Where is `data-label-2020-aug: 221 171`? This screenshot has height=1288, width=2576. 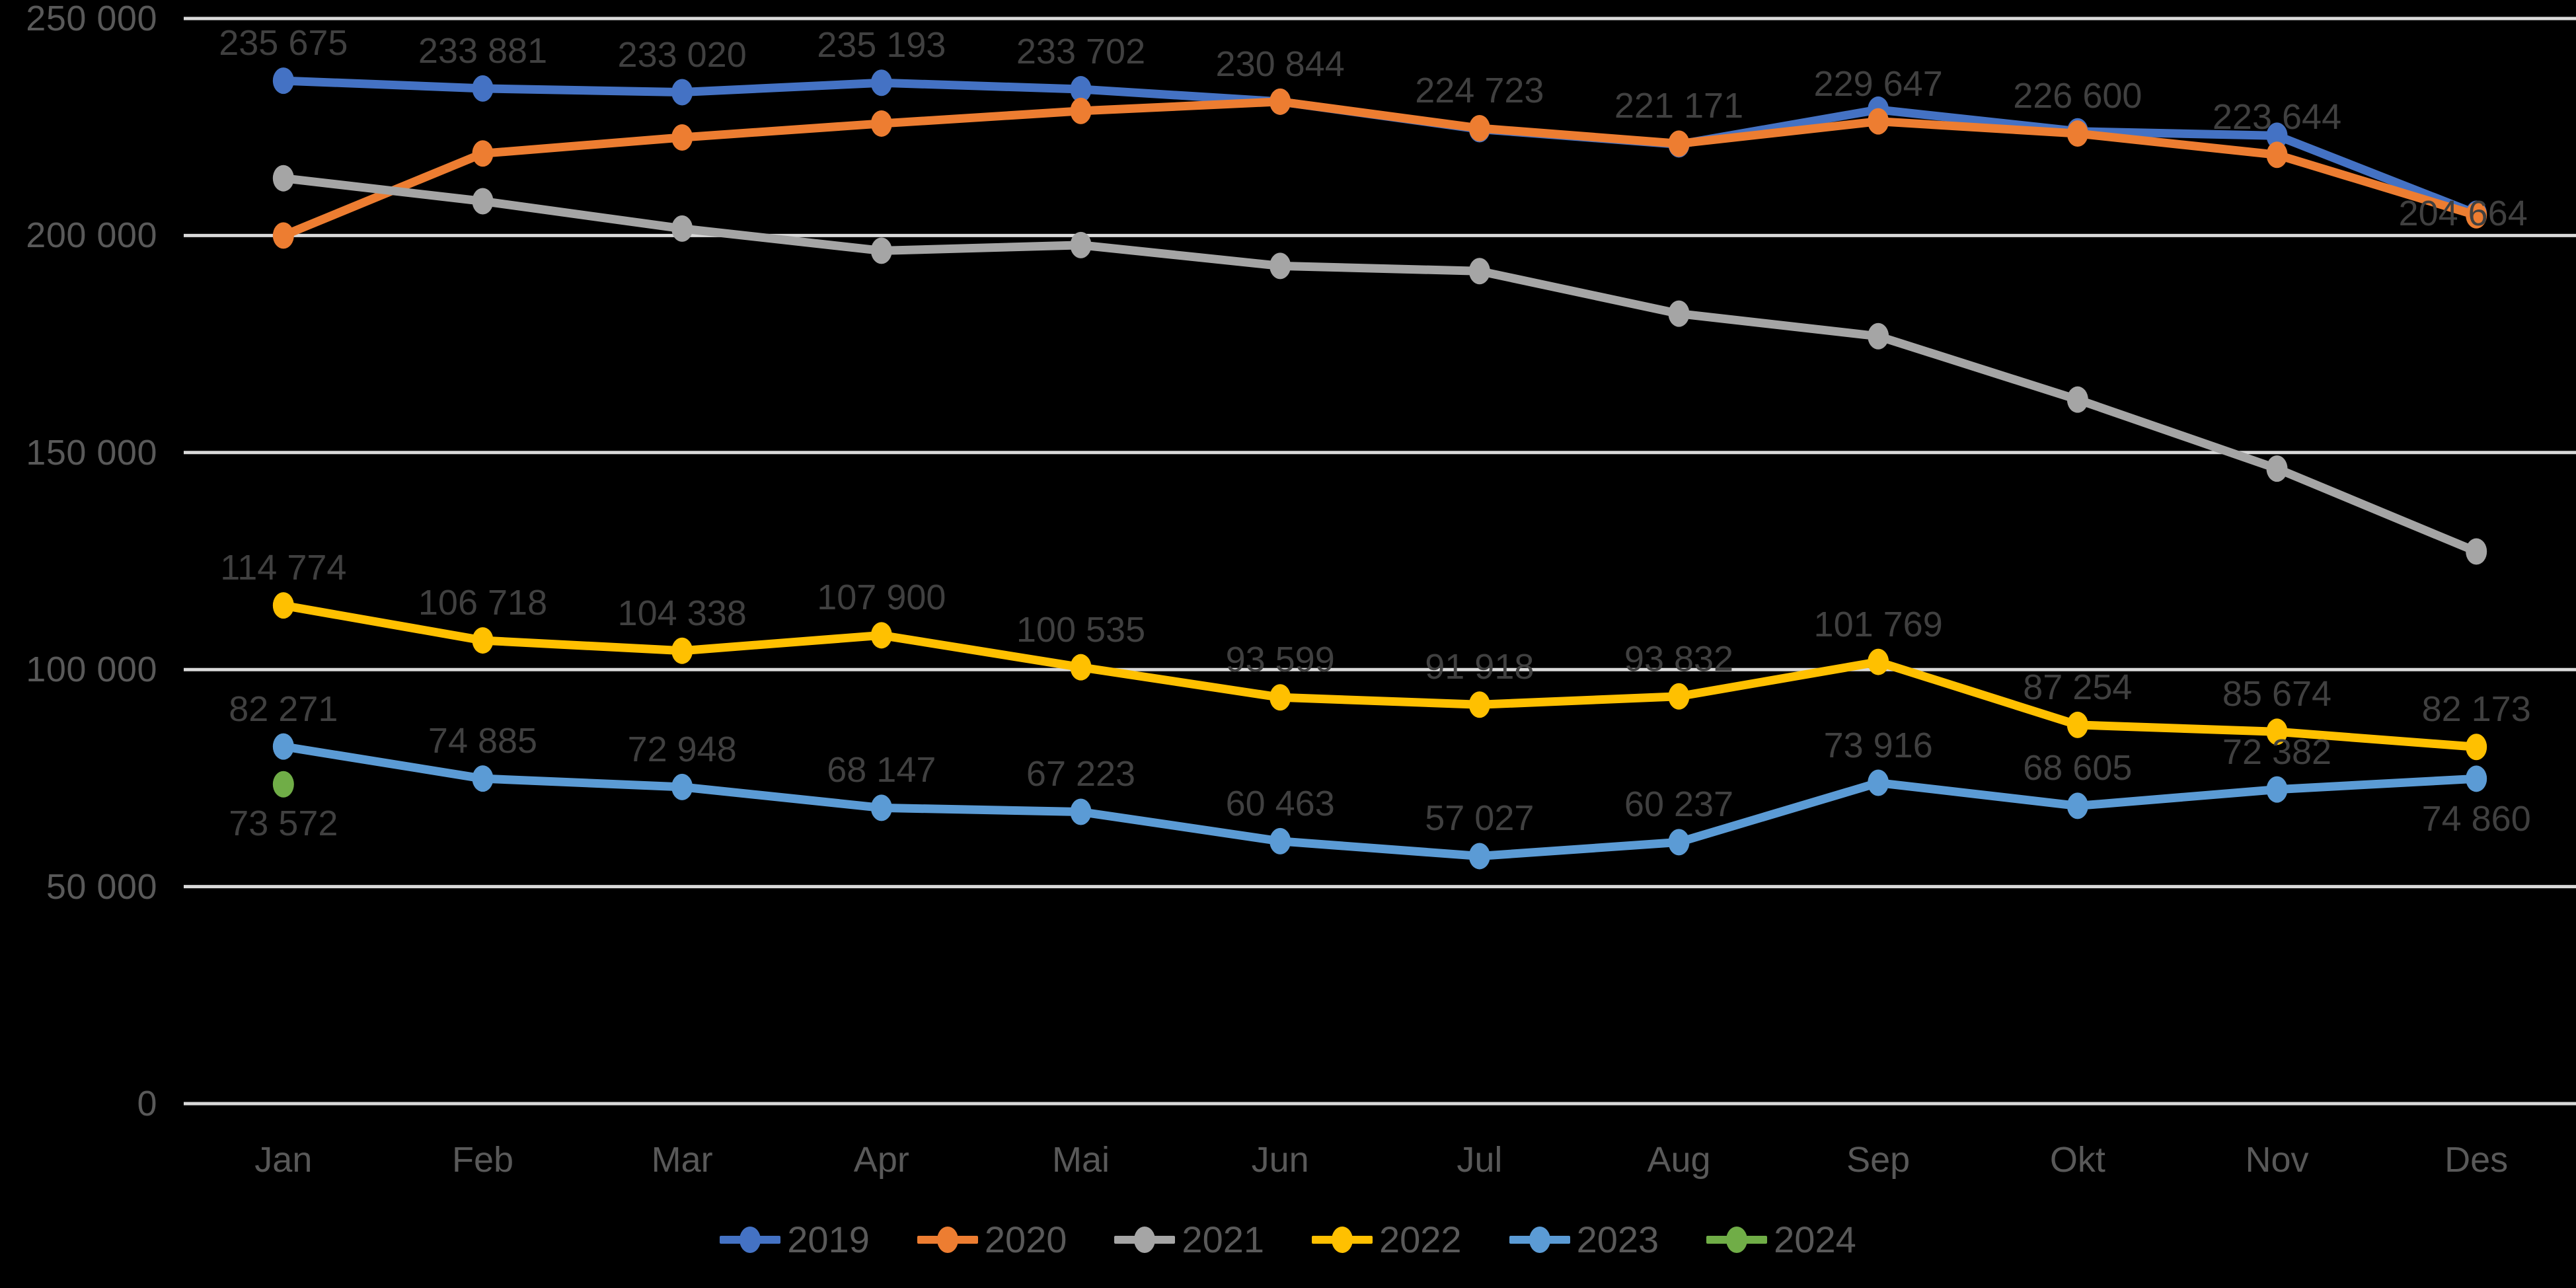
data-label-2020-aug: 221 171 is located at coordinates (1679, 106).